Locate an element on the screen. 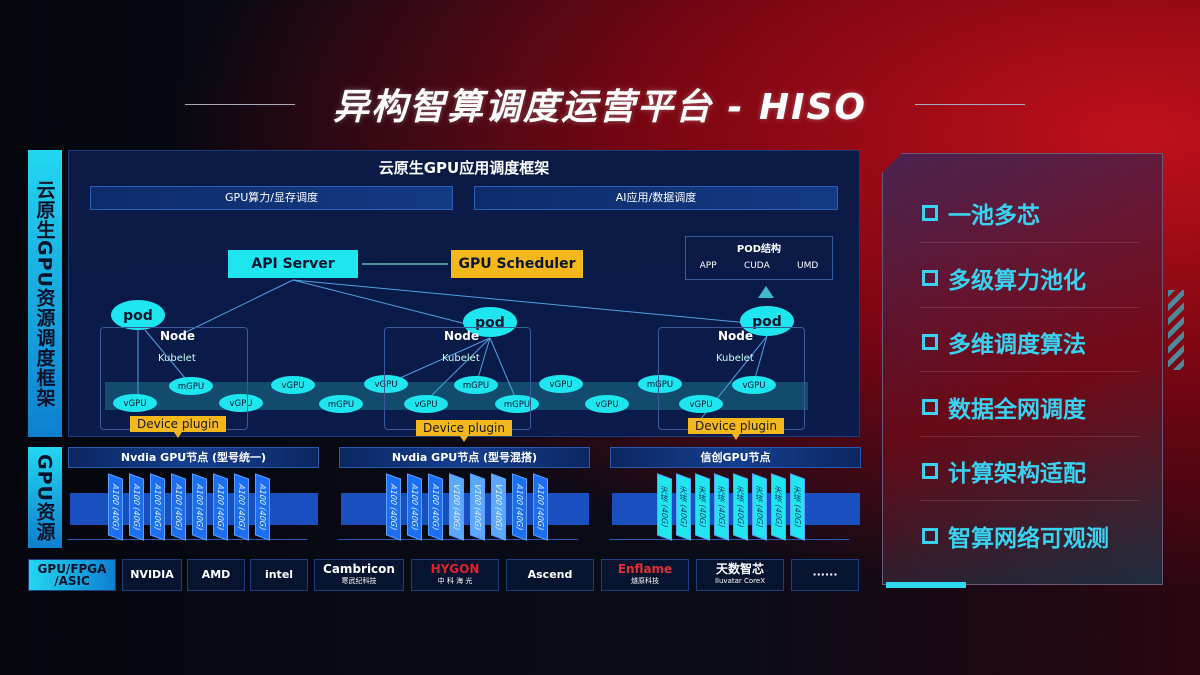 This screenshot has width=1200, height=675. vendor-name: AMD is located at coordinates (216, 574).